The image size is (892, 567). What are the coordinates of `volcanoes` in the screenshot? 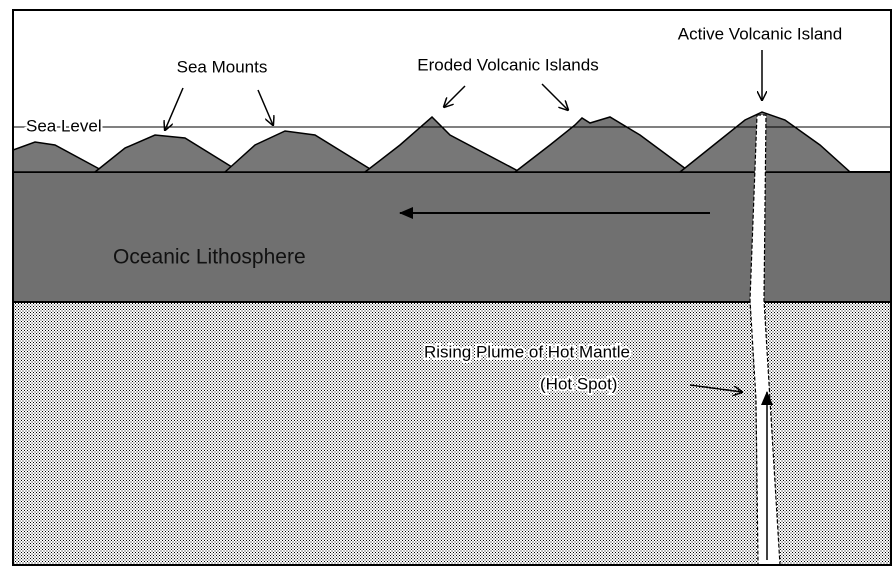 It's located at (432, 142).